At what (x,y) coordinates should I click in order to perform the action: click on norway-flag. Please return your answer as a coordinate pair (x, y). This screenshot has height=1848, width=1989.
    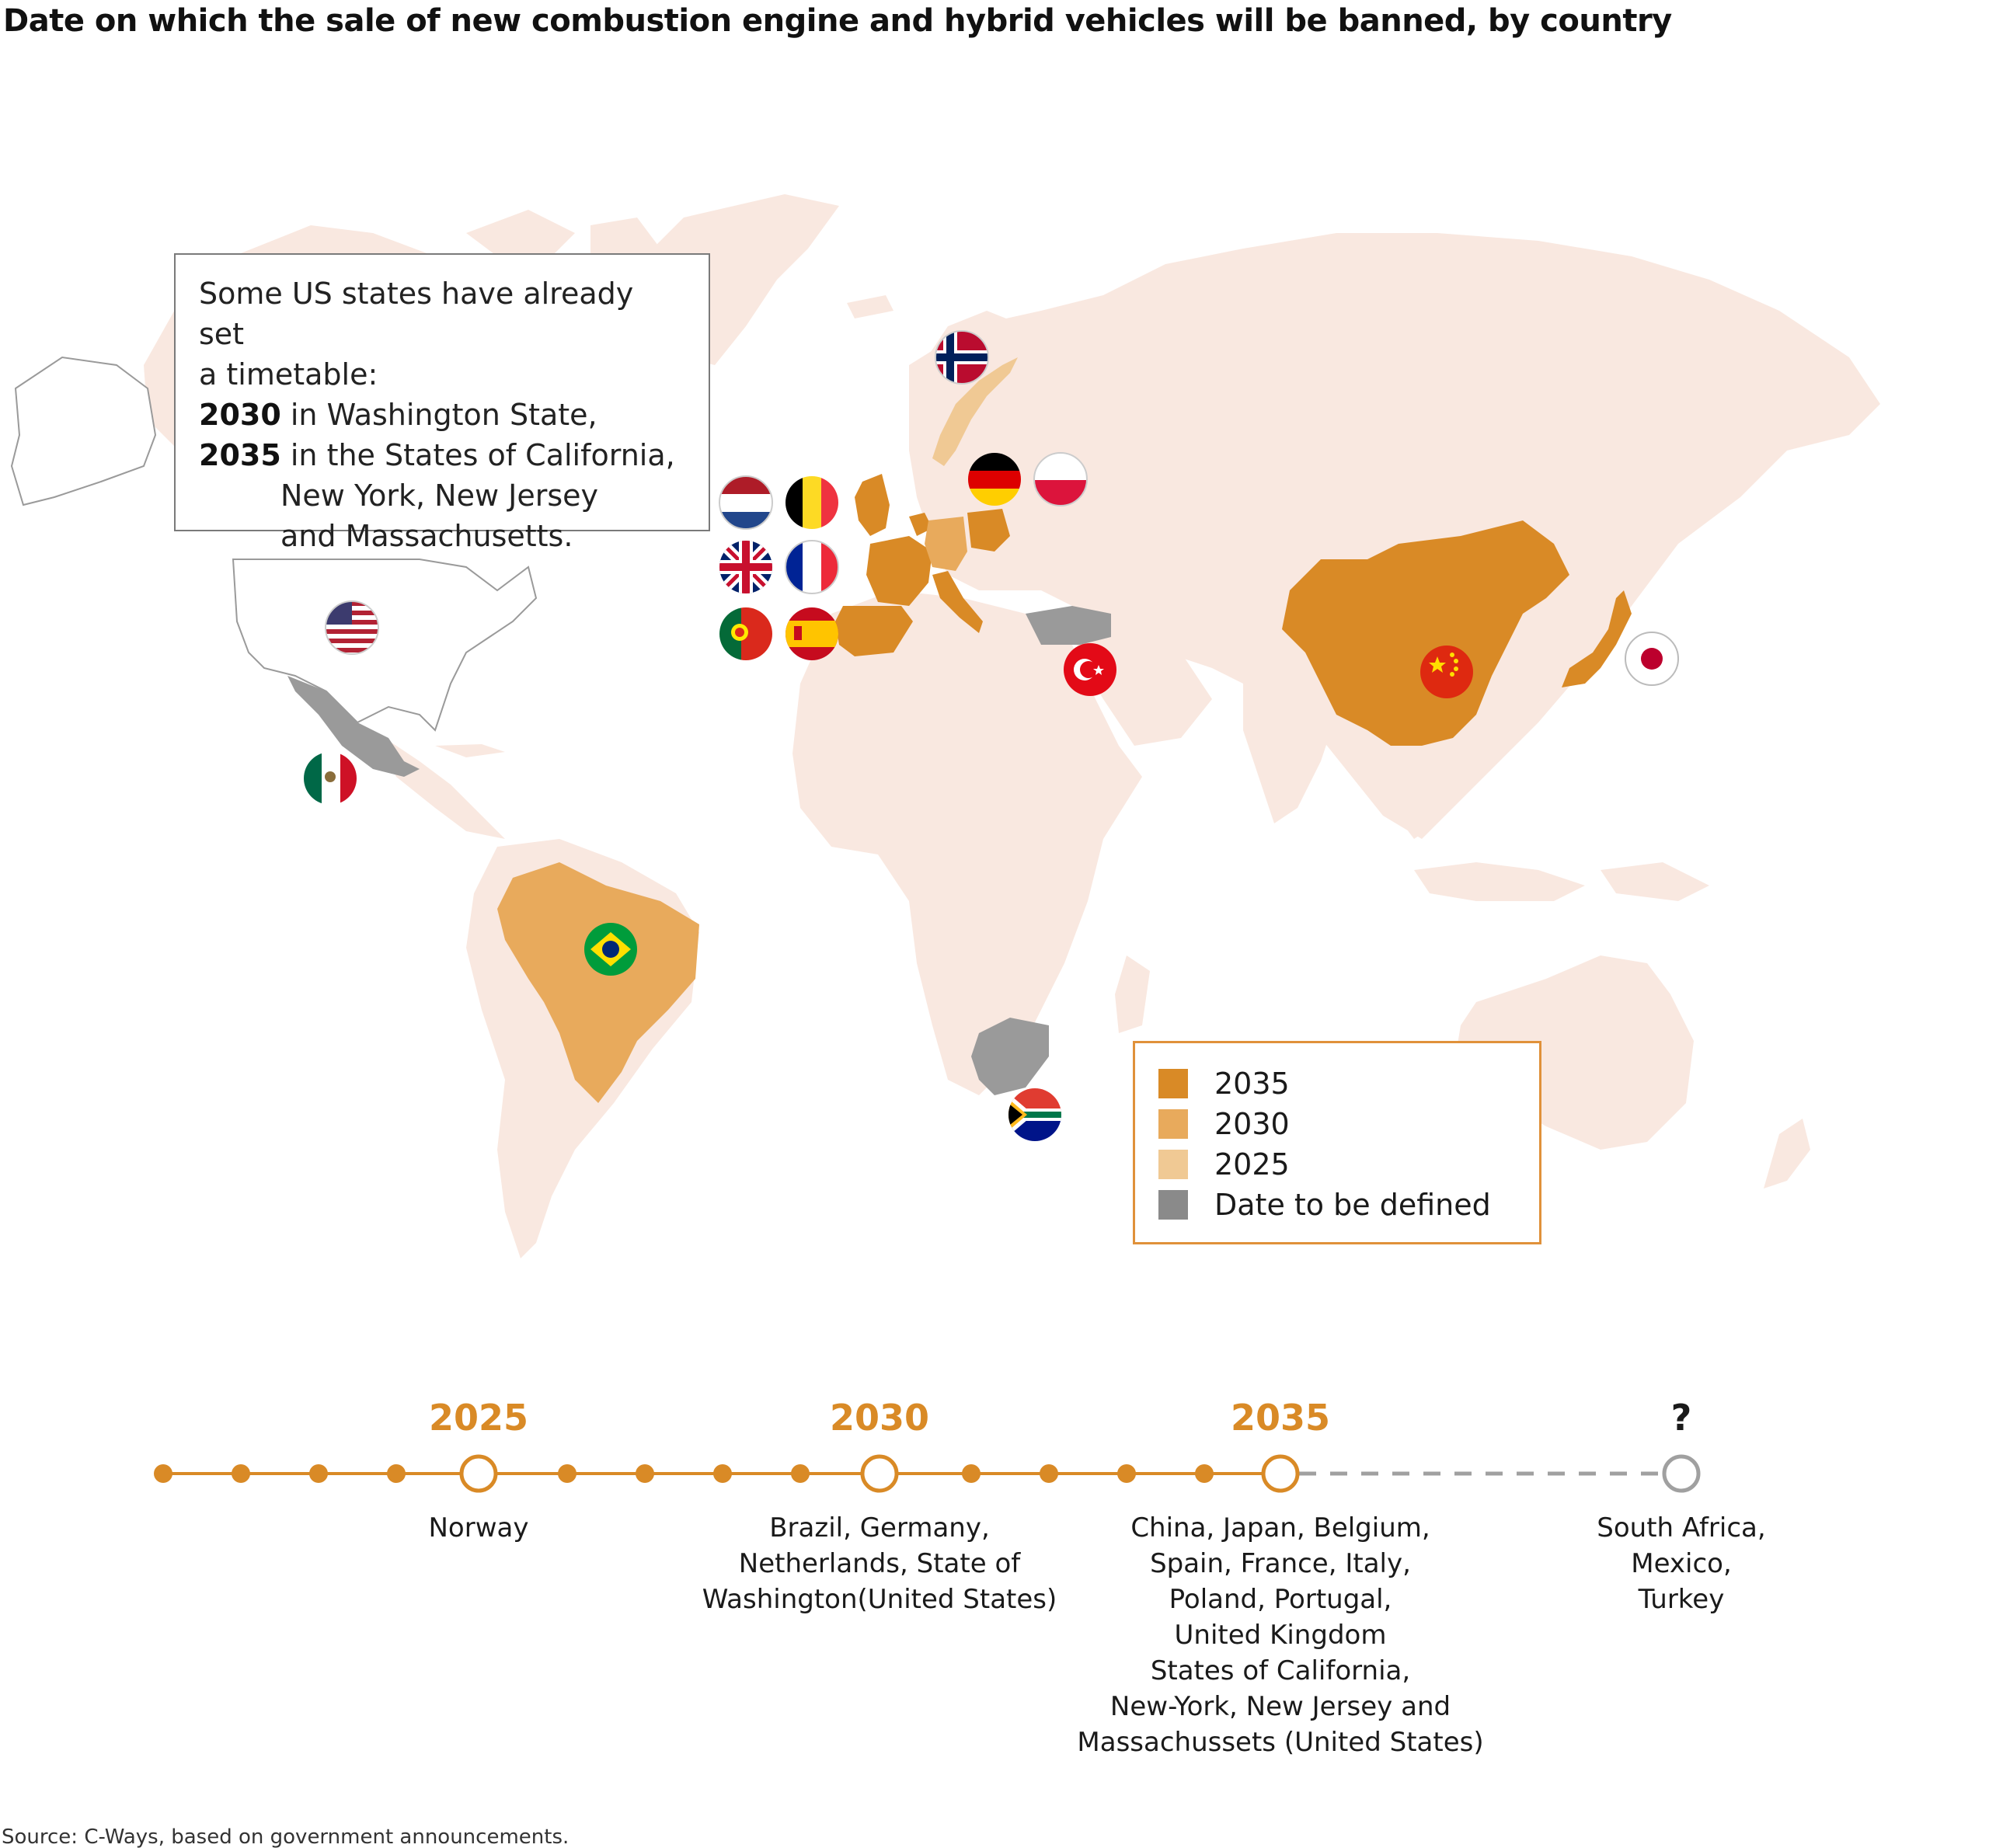
    Looking at the image, I should click on (962, 358).